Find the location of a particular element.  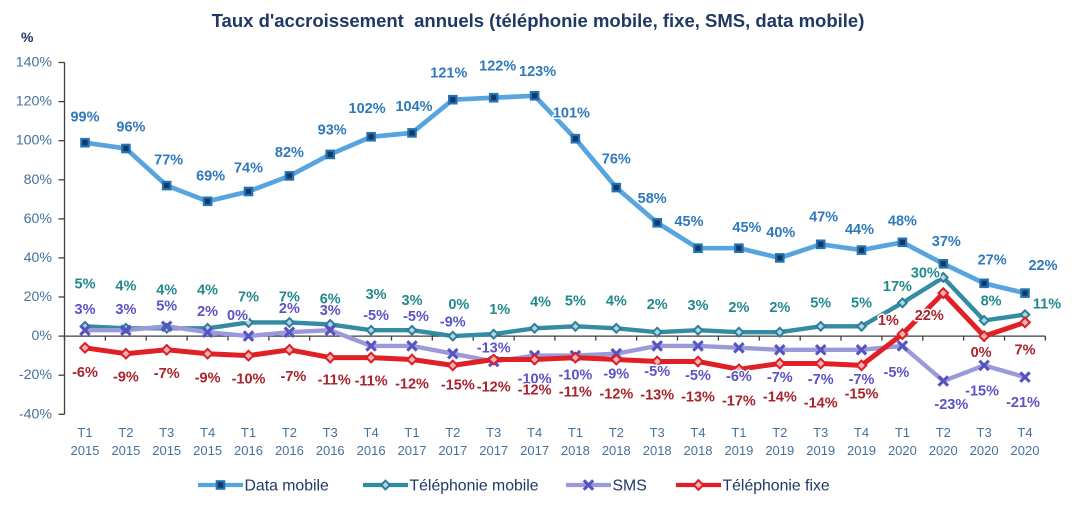

svg-text: -6% is located at coordinates (85, 373).